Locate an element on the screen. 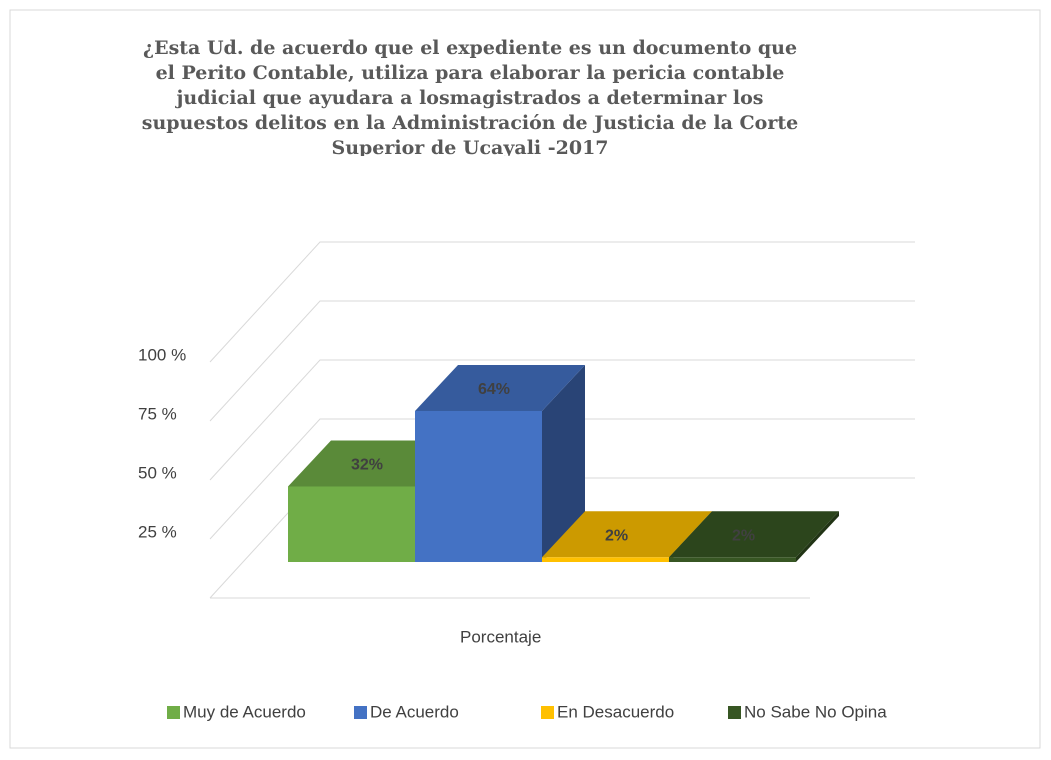 Image resolution: width=1051 pixels, height=760 pixels. y-tick-label: 25 % is located at coordinates (157, 531).